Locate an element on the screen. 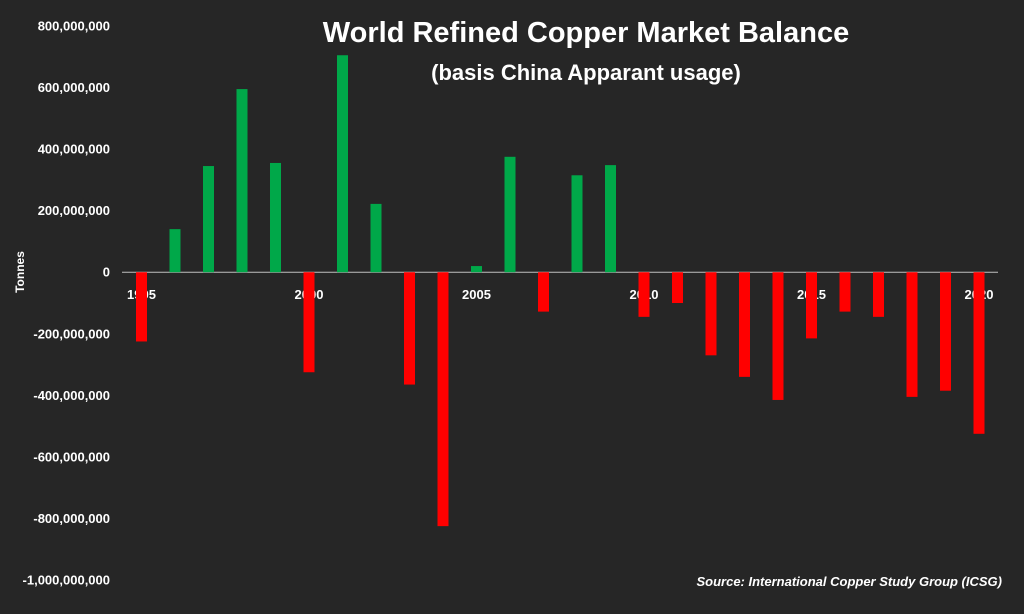 The height and width of the screenshot is (614, 1024). y-tick-label: -600,000,000 is located at coordinates (71, 456).